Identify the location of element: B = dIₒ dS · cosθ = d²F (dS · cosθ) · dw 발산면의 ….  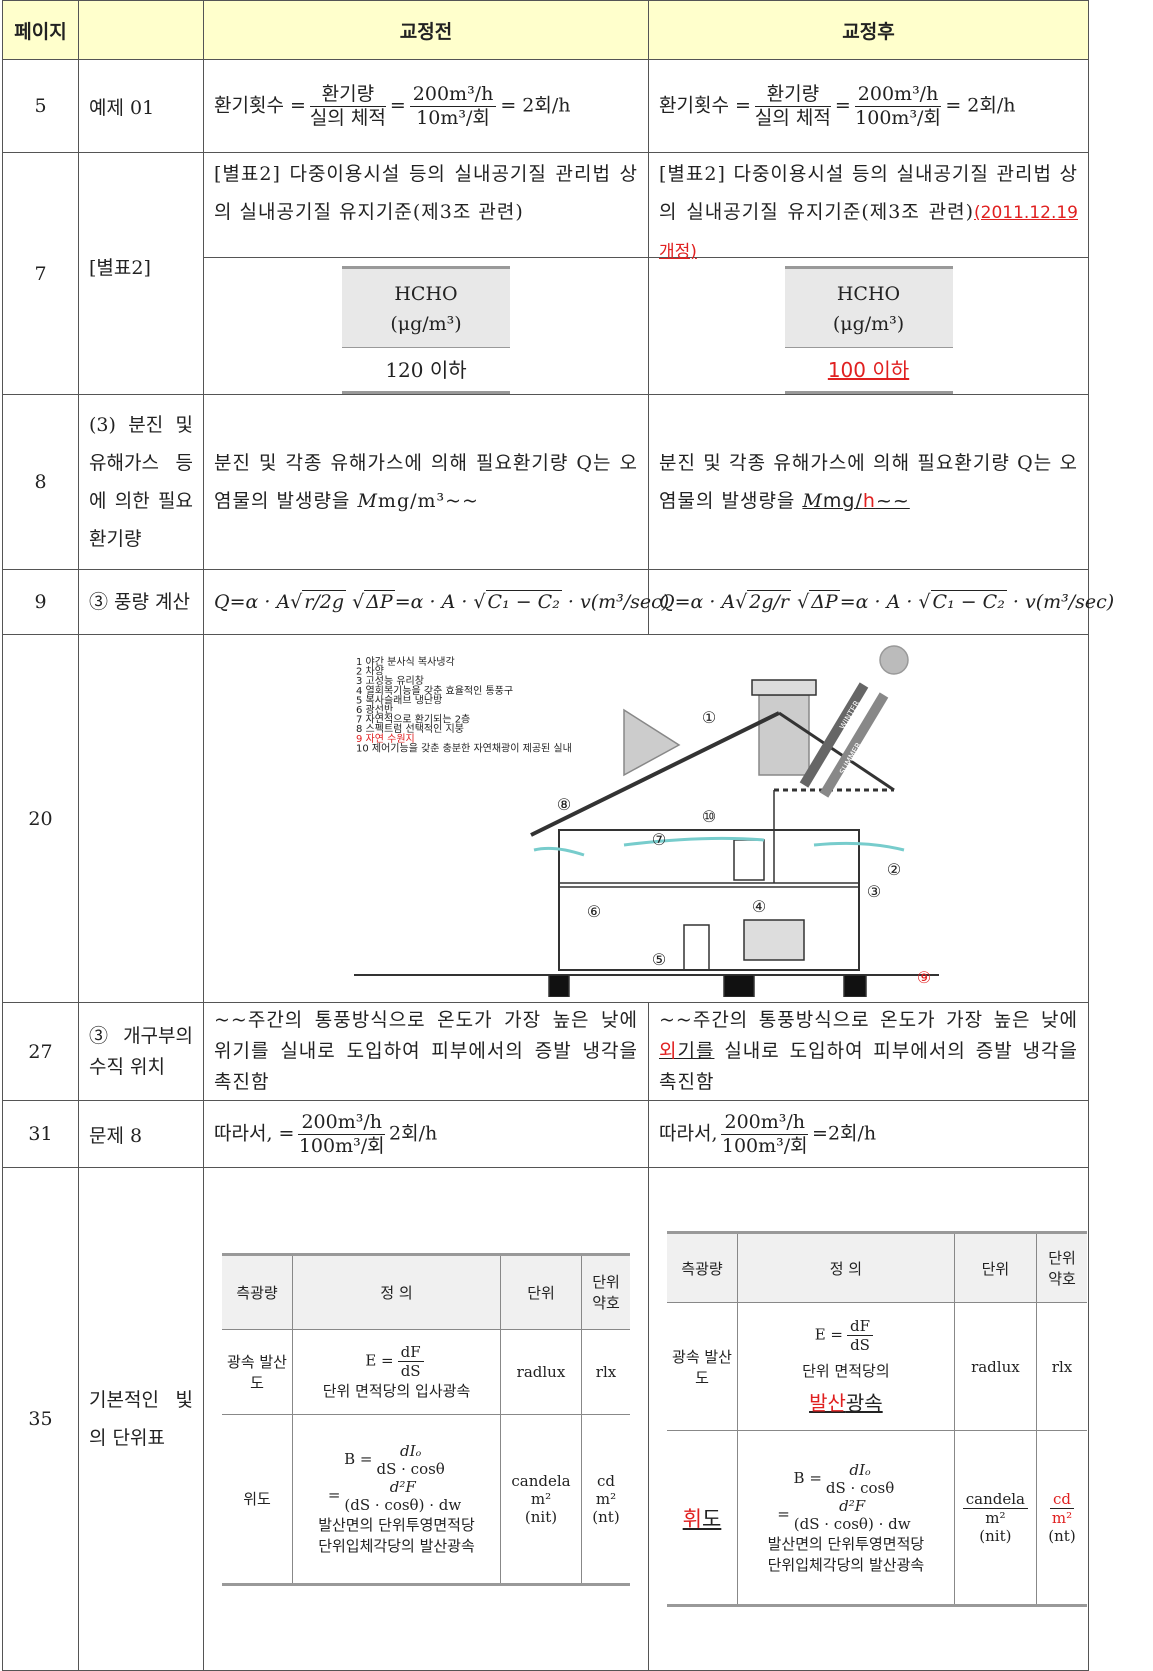
(846, 1518).